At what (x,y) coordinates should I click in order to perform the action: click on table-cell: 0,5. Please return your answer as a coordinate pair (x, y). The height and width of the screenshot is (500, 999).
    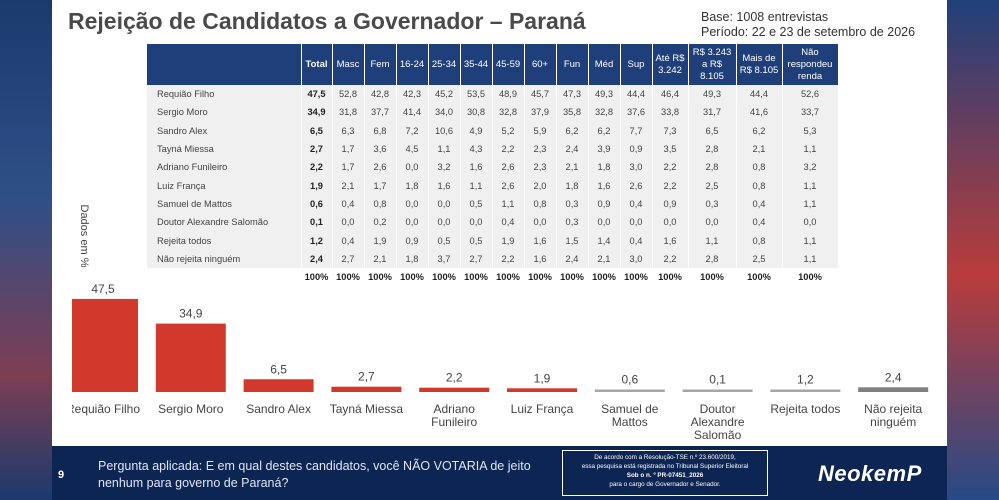
    Looking at the image, I should click on (444, 240).